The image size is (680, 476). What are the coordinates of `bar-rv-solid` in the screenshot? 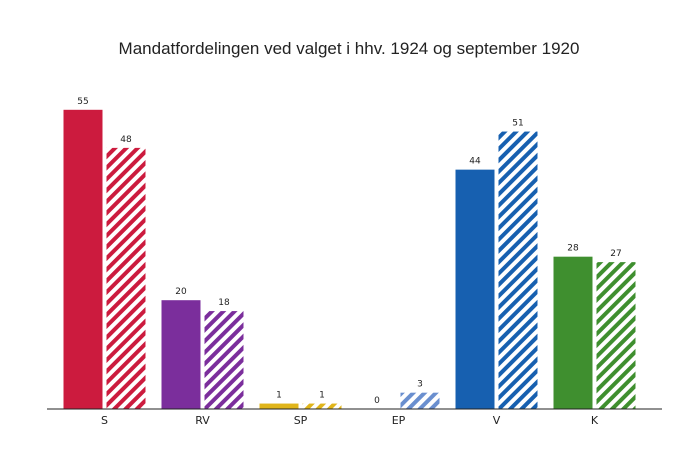 It's located at (181, 354).